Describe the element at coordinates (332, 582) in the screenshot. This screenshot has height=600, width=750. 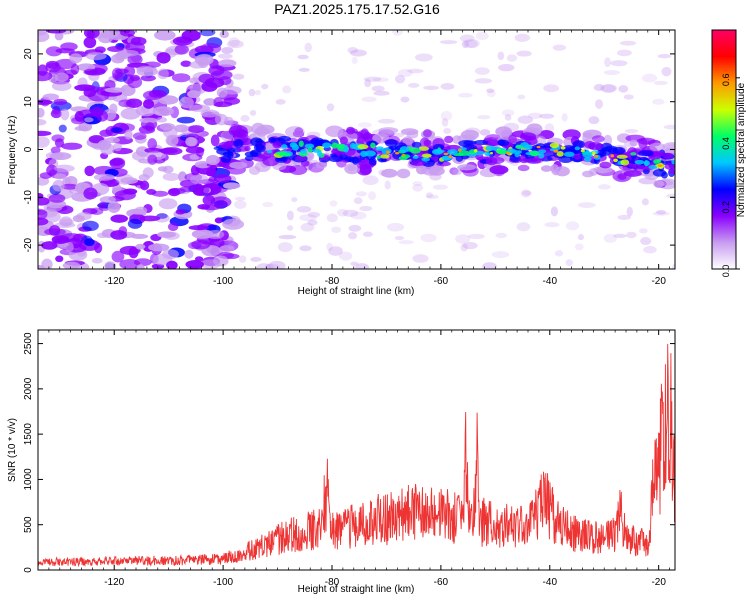
I see `snr-x-tick-label: -80` at that location.